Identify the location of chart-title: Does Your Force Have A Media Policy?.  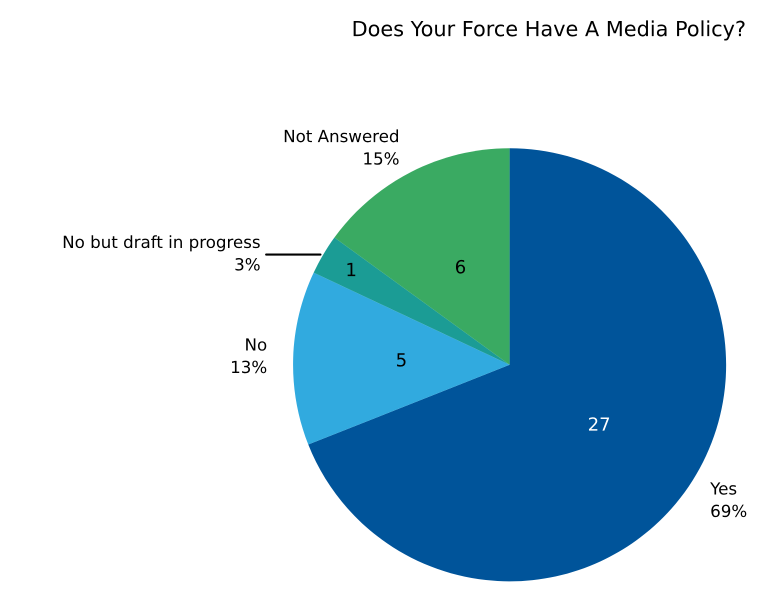
(549, 30).